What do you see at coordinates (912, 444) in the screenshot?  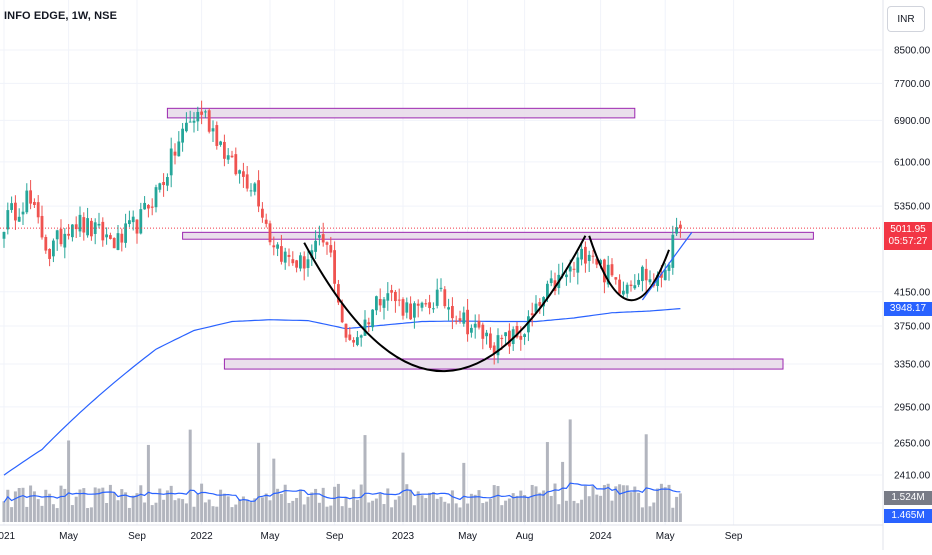 I see `y-tick-label: 2650.00` at bounding box center [912, 444].